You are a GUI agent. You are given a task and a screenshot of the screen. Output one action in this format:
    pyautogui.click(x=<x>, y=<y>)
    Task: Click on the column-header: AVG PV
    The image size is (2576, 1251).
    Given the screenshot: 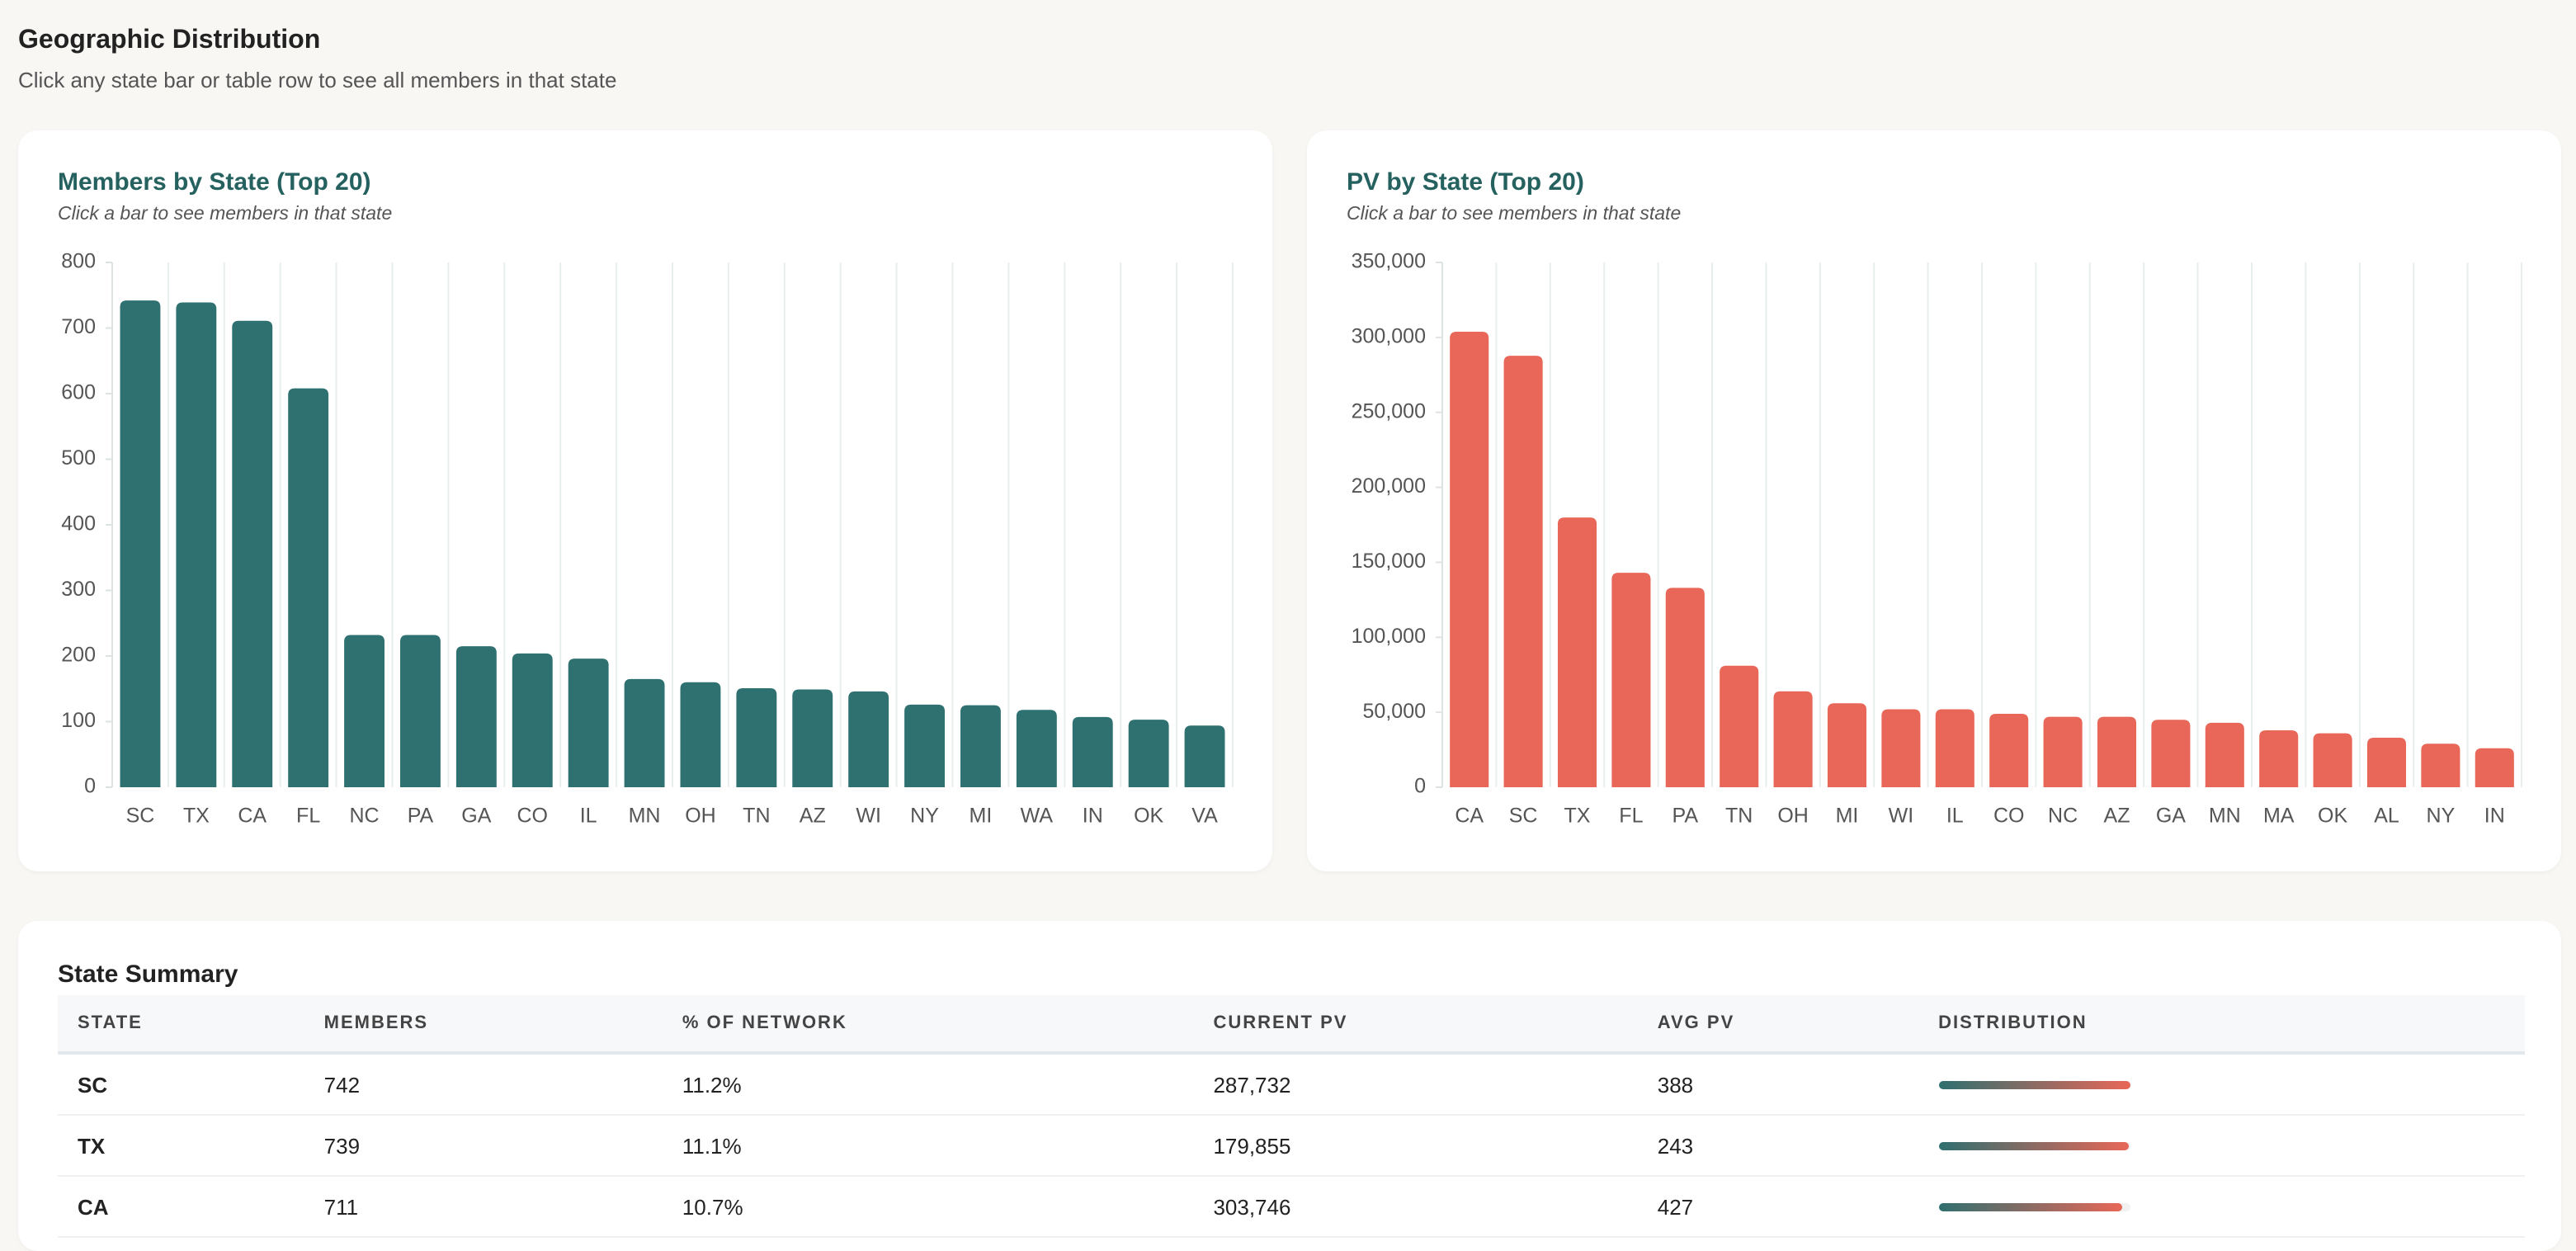 What is the action you would take?
    pyautogui.click(x=1778, y=1025)
    